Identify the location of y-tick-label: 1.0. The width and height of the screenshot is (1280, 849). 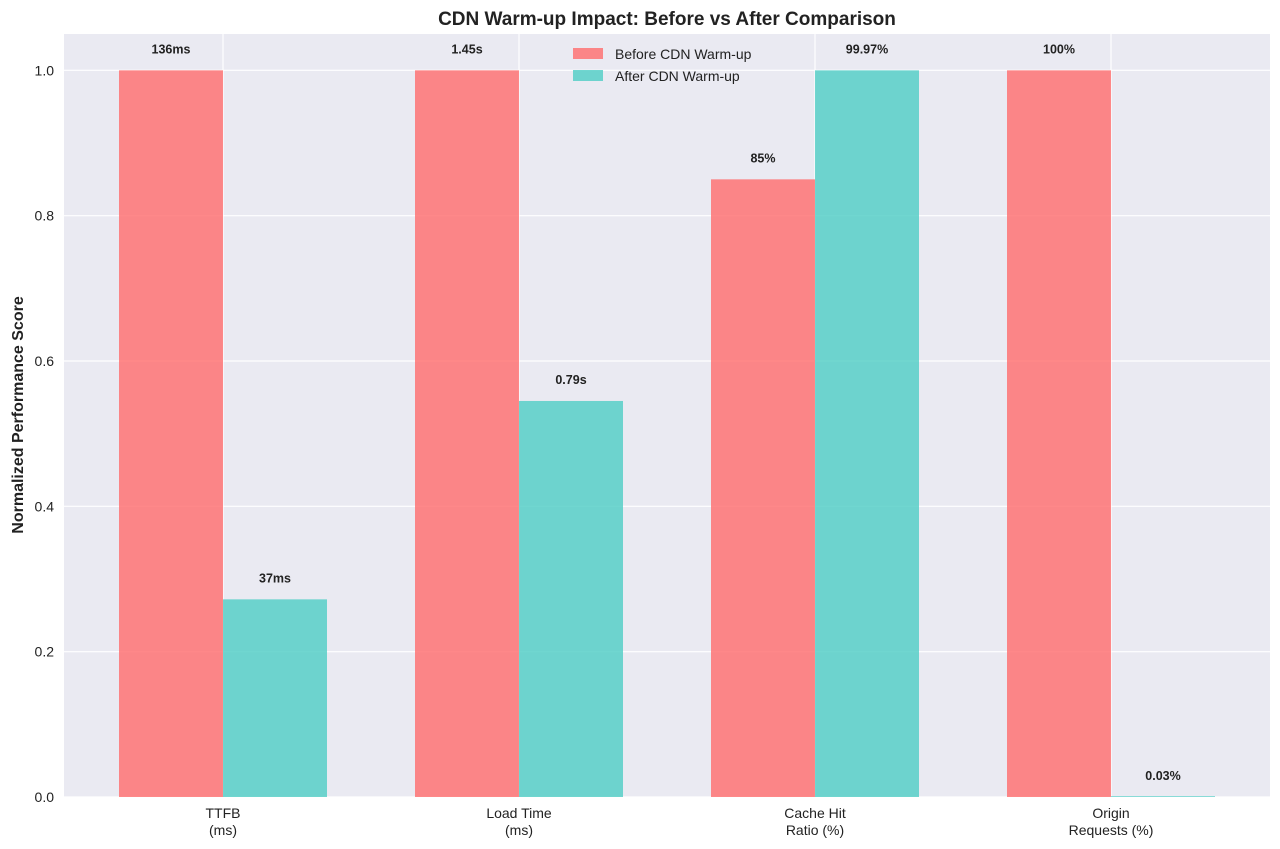
(45, 70).